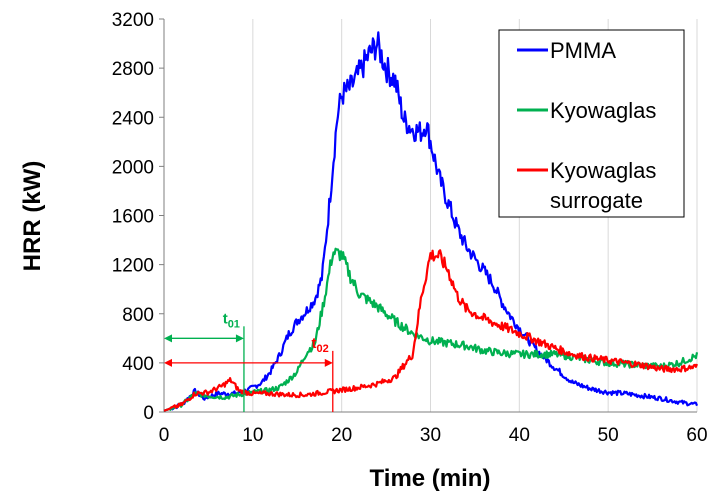 The height and width of the screenshot is (497, 711). I want to click on legend-label-line-2: surrogate, so click(596, 200).